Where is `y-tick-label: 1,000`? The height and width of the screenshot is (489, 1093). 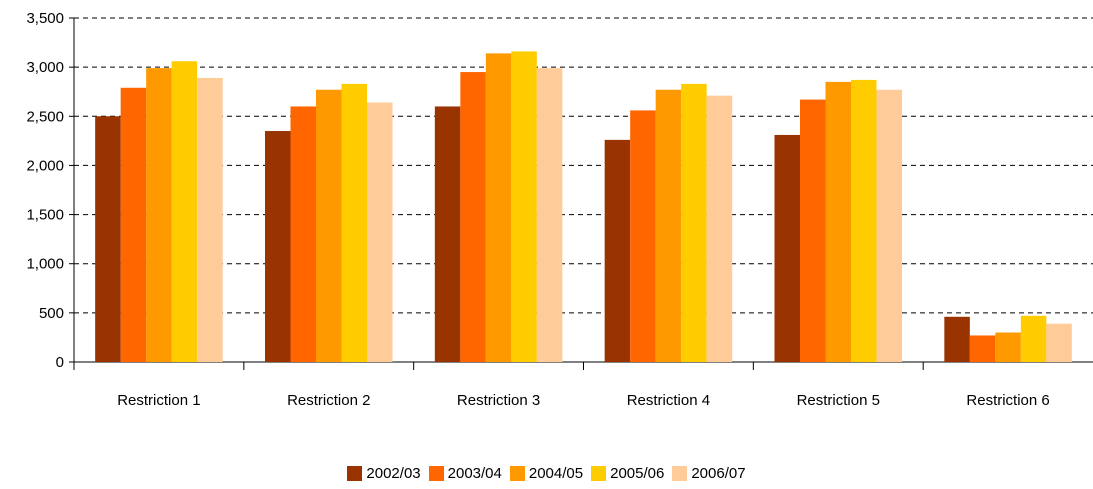 y-tick-label: 1,000 is located at coordinates (45, 264).